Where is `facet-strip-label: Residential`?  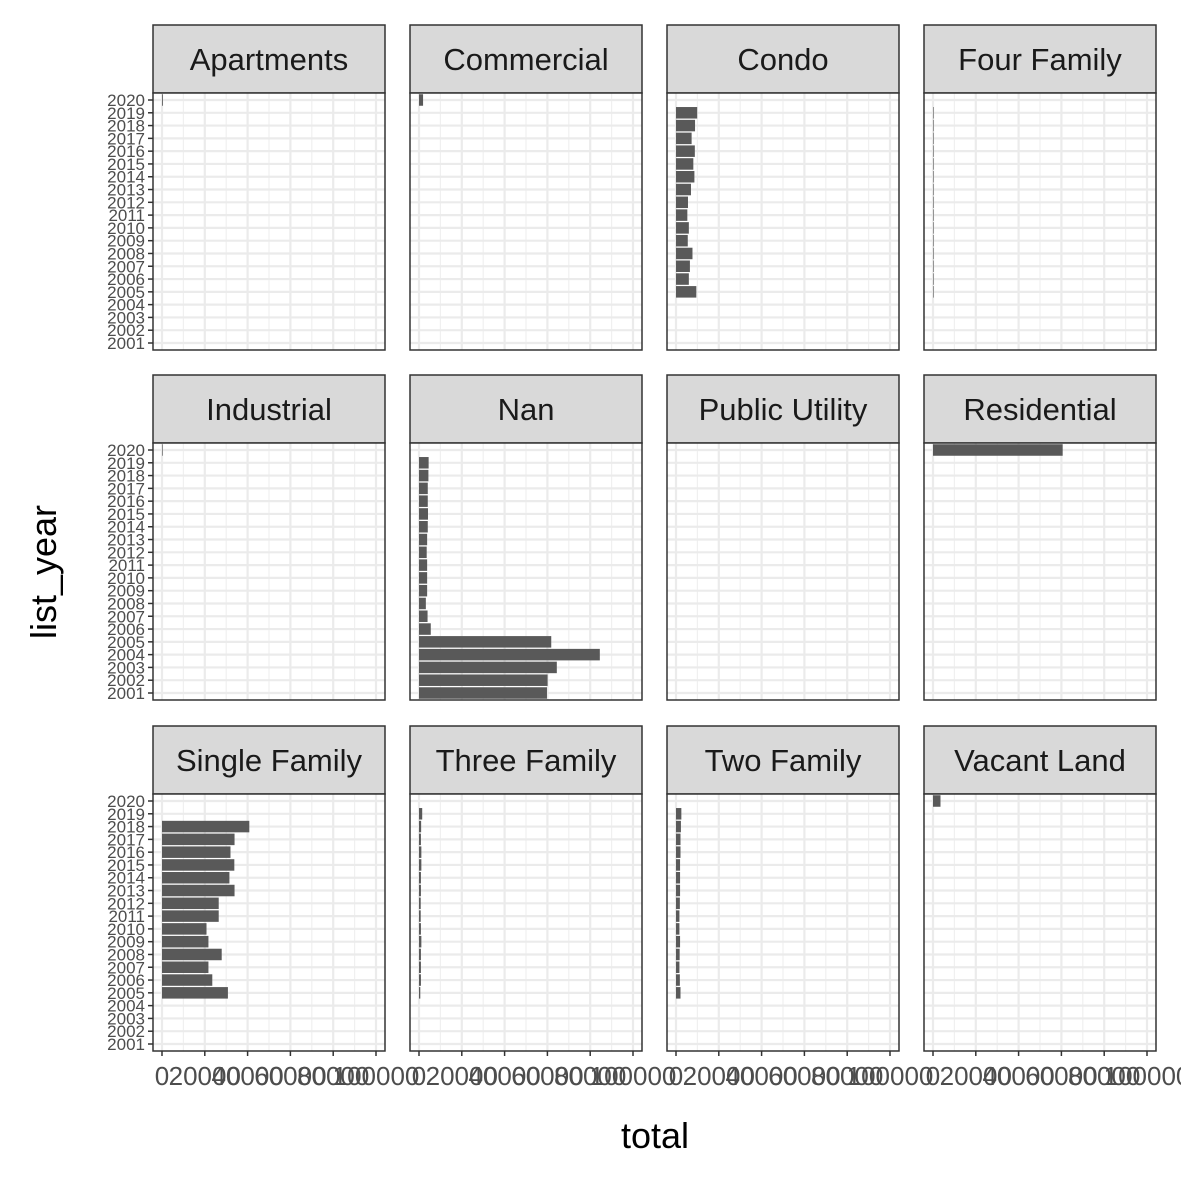
facet-strip-label: Residential is located at coordinates (1039, 409).